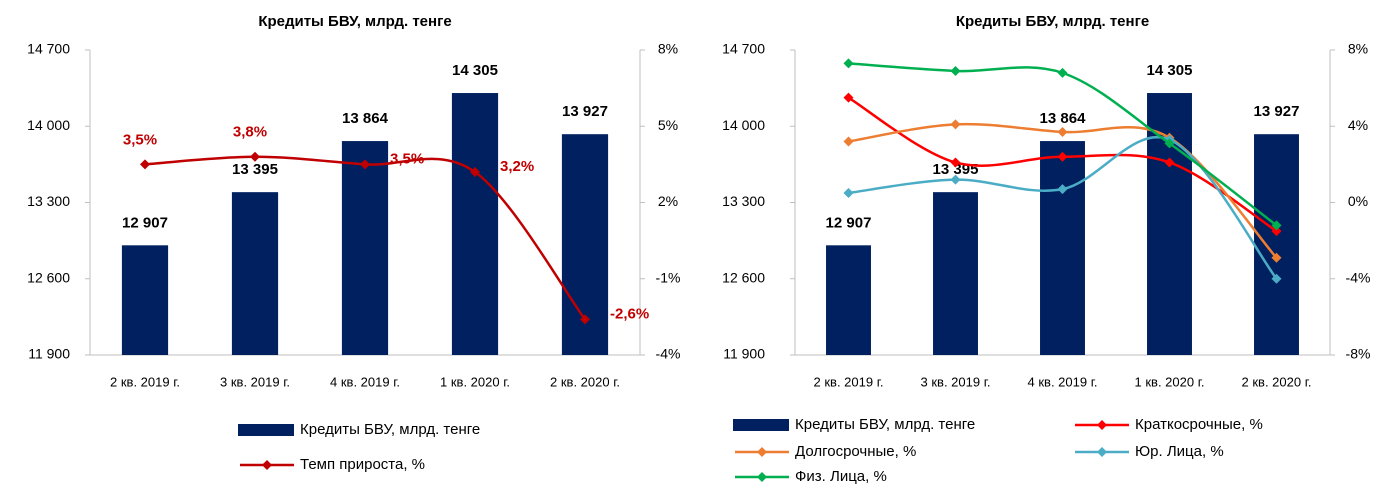 The width and height of the screenshot is (1392, 484). I want to click on line-value-label: 3,8%, so click(250, 132).